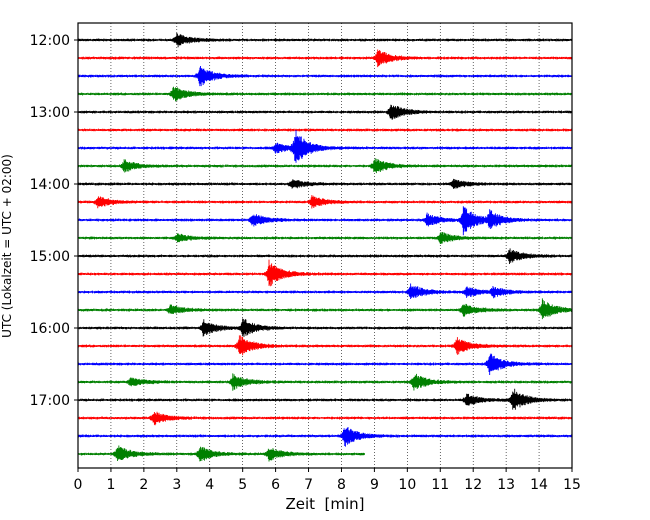  I want to click on x-tick-label: 5, so click(242, 485).